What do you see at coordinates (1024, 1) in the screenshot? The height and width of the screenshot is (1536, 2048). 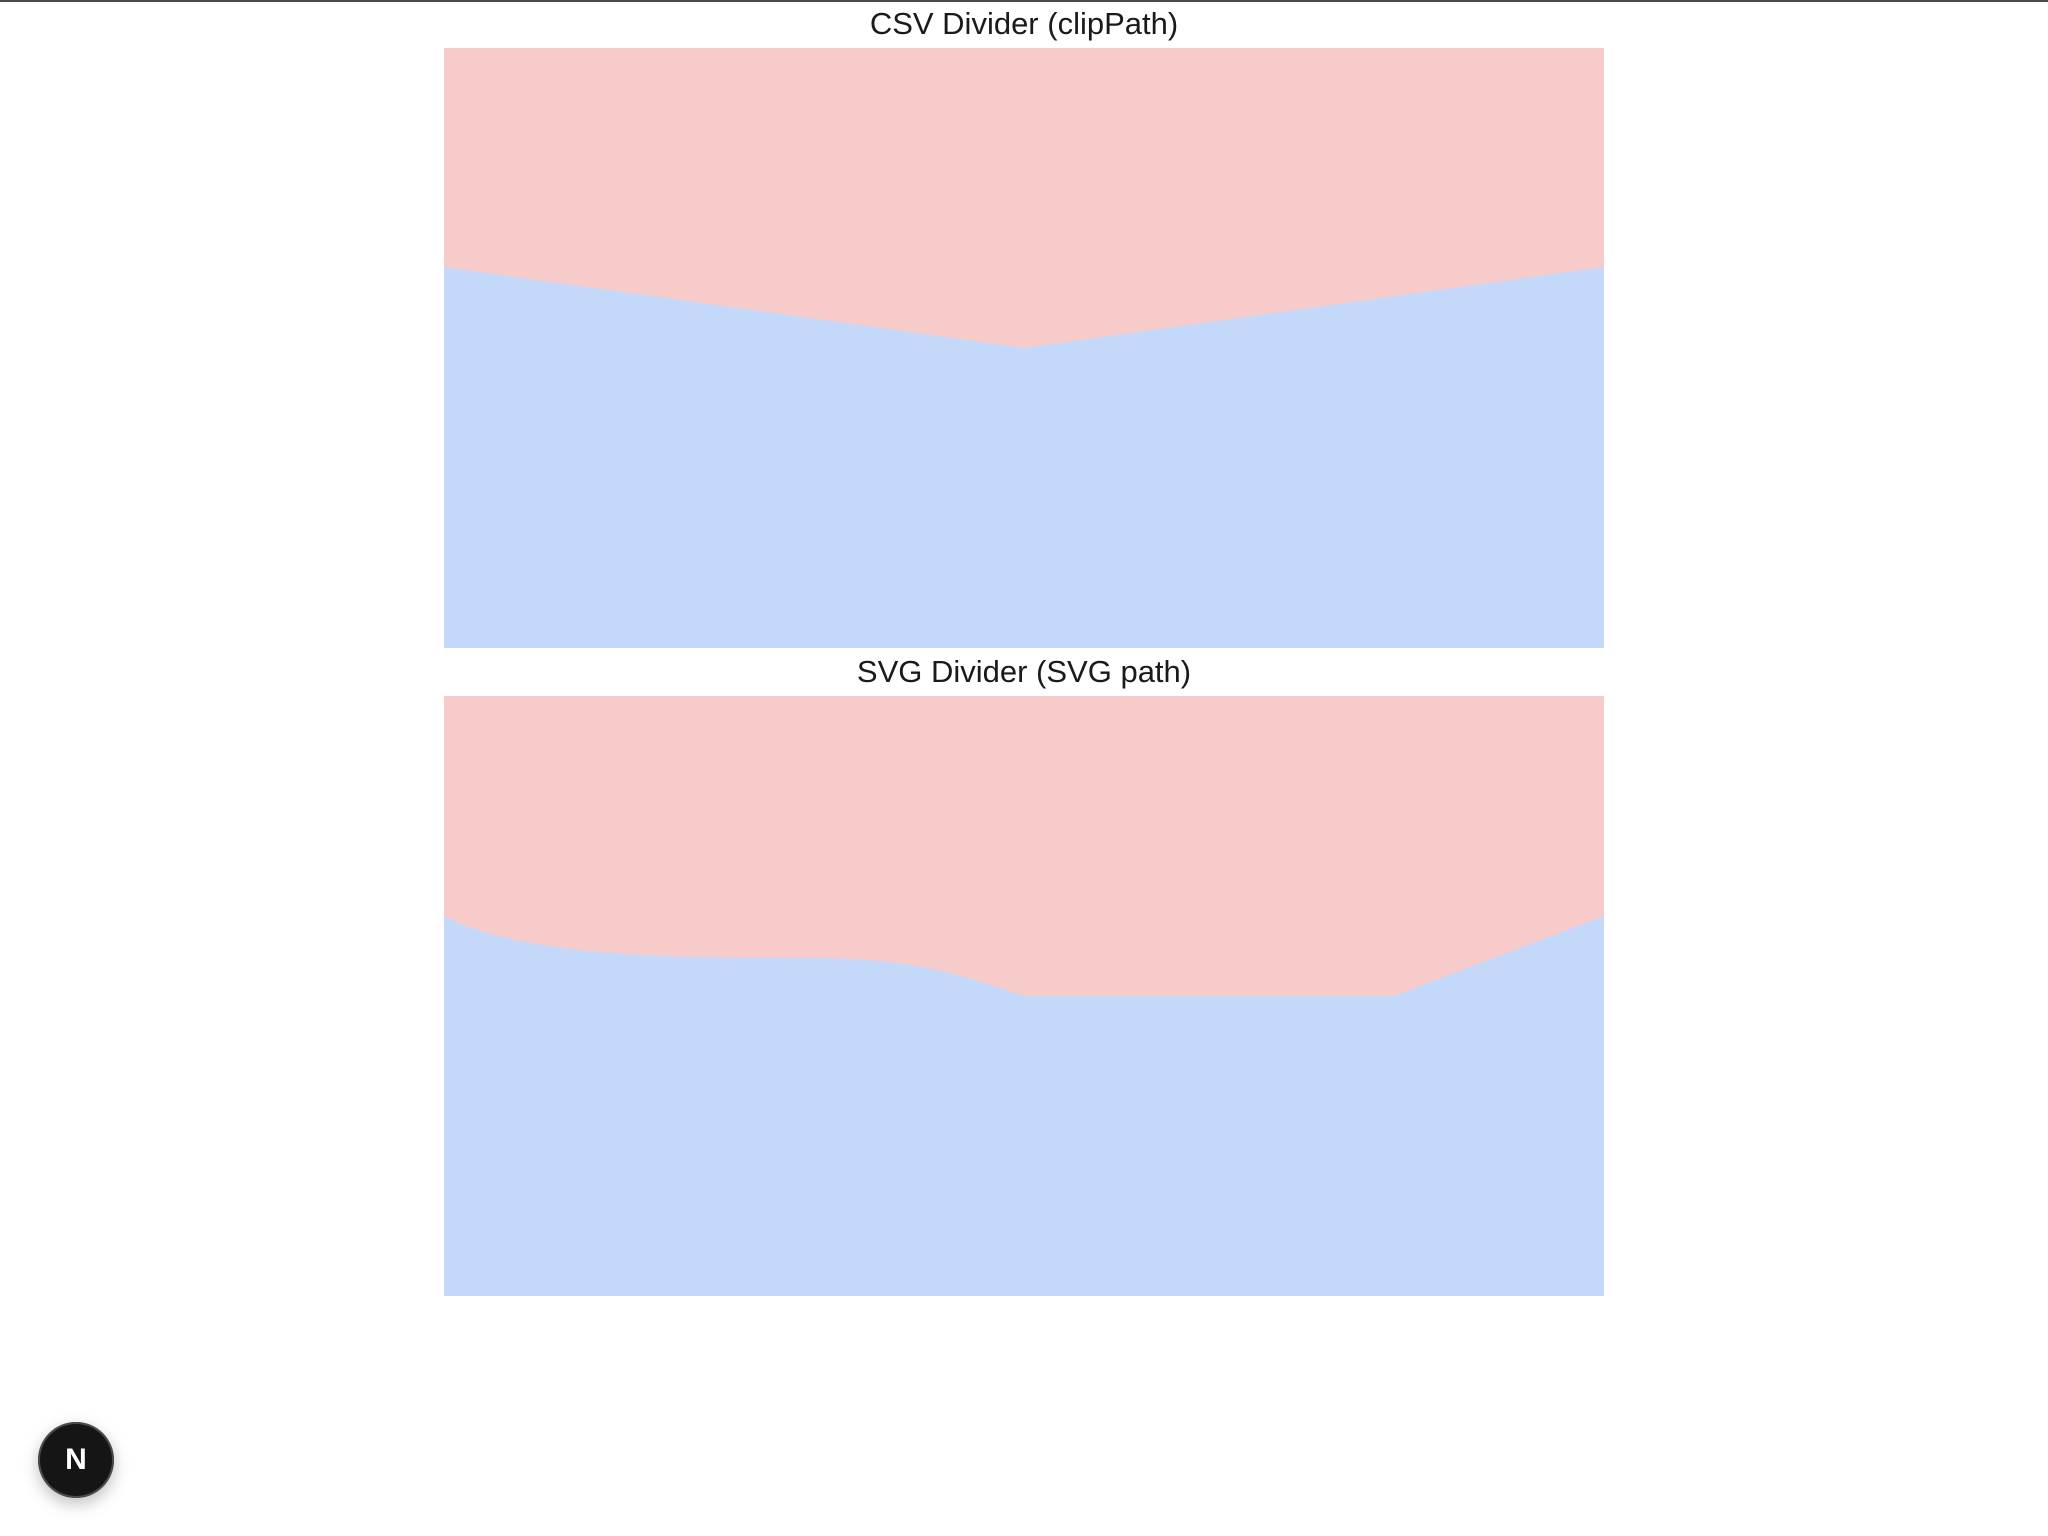 I see `top-border-line` at bounding box center [1024, 1].